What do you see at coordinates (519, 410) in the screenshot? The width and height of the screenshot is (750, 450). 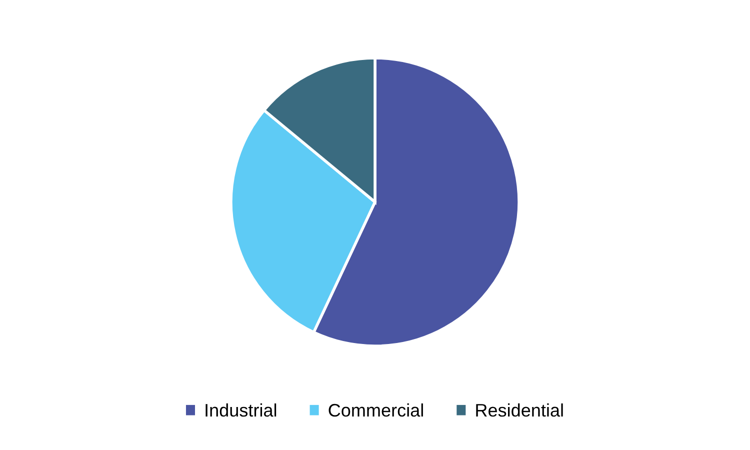 I see `legend-label: Residential` at bounding box center [519, 410].